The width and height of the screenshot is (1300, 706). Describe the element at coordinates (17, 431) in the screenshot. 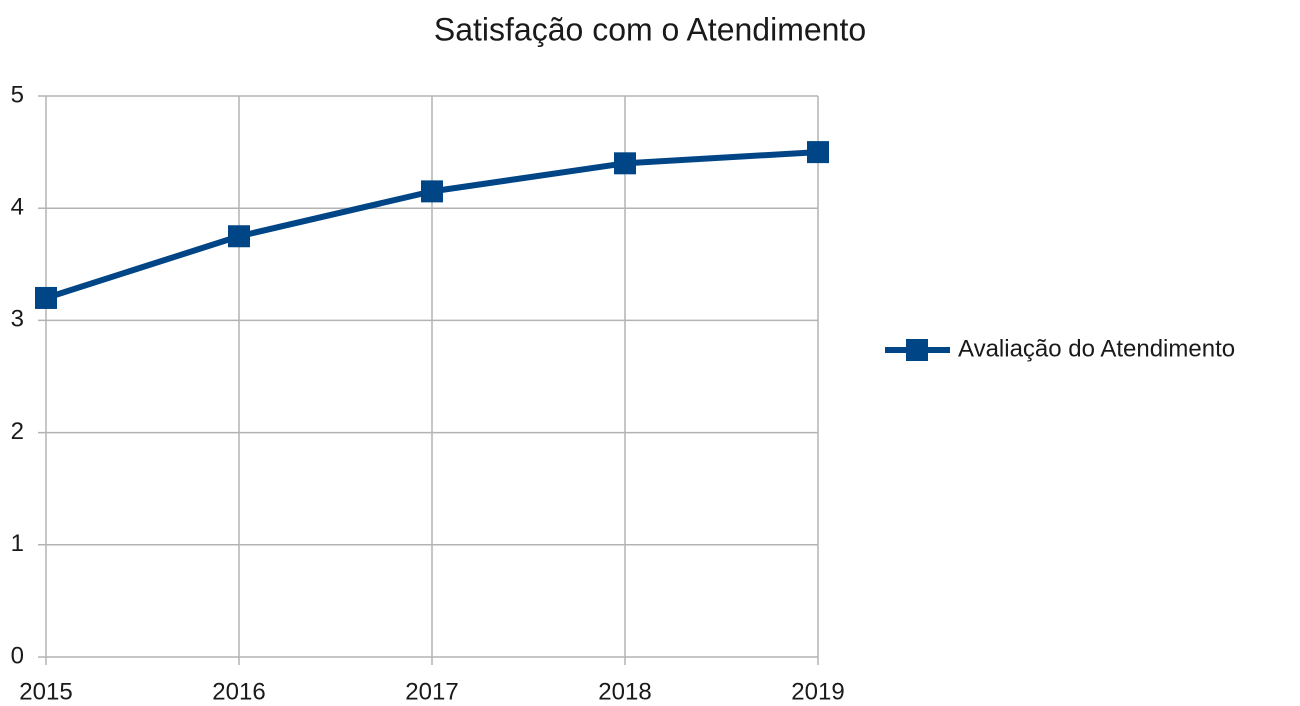

I see `y-tick-label: 2` at that location.